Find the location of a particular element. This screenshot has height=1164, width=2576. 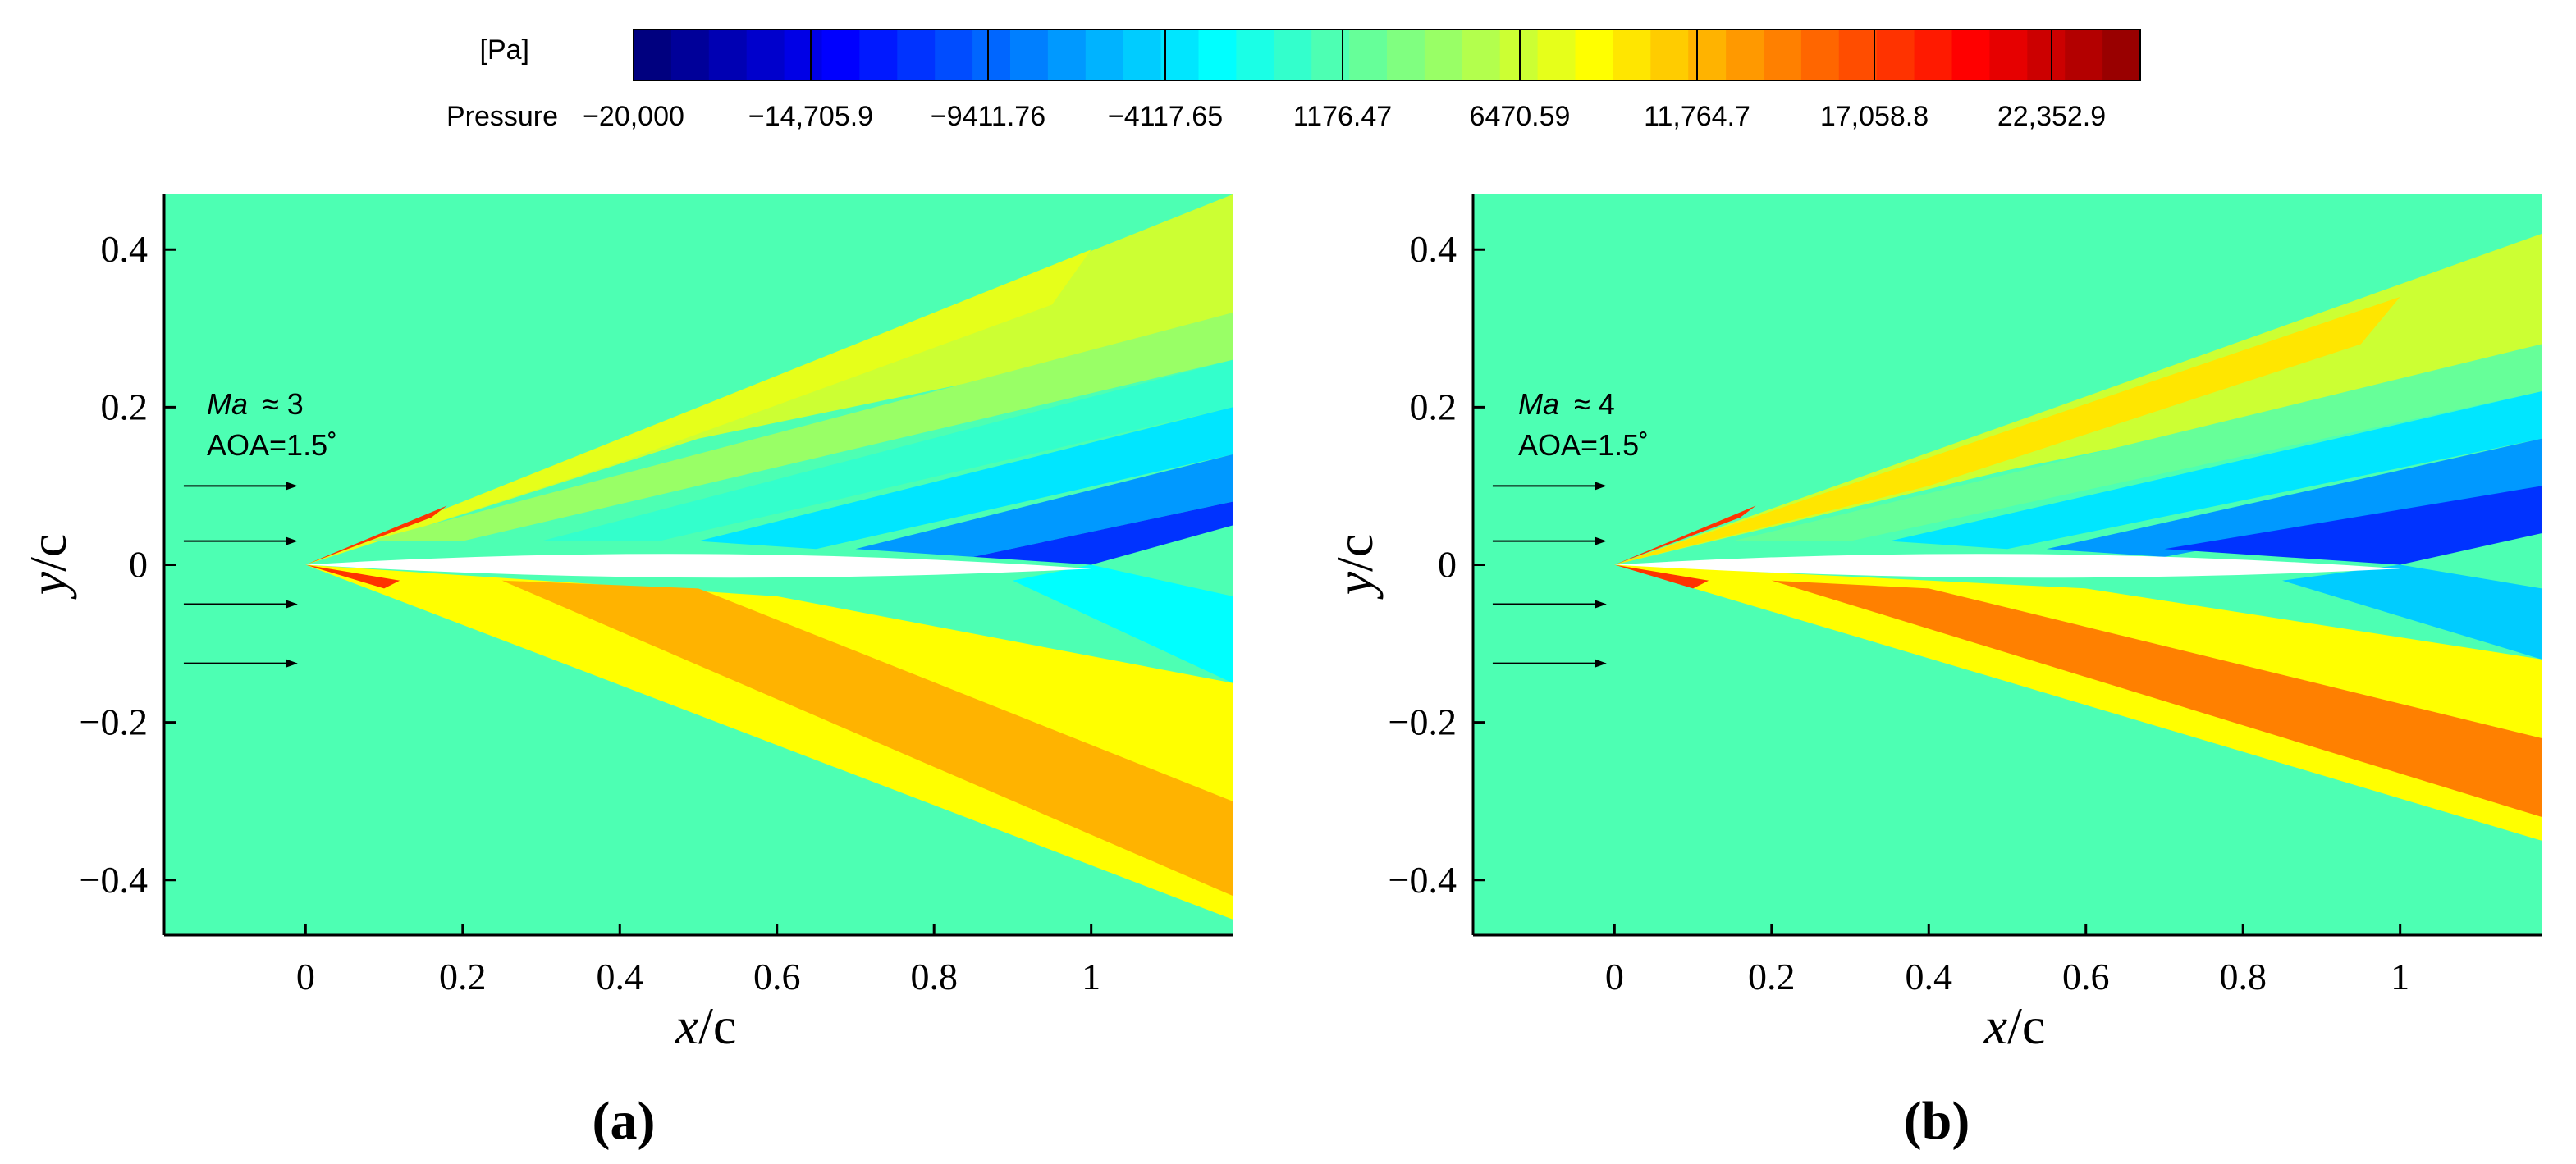

colorbar-label: Pressure is located at coordinates (502, 117).